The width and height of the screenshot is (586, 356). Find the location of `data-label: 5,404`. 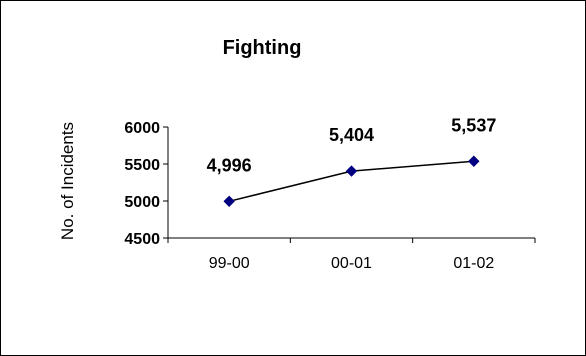

data-label: 5,404 is located at coordinates (351, 135).